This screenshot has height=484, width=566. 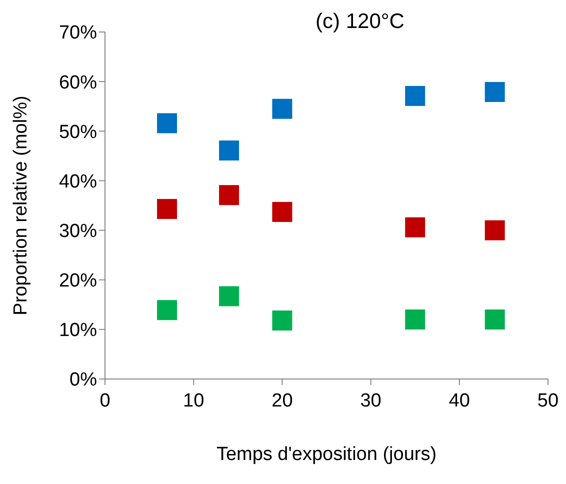 What do you see at coordinates (548, 401) in the screenshot?
I see `x-tick-label: 50` at bounding box center [548, 401].